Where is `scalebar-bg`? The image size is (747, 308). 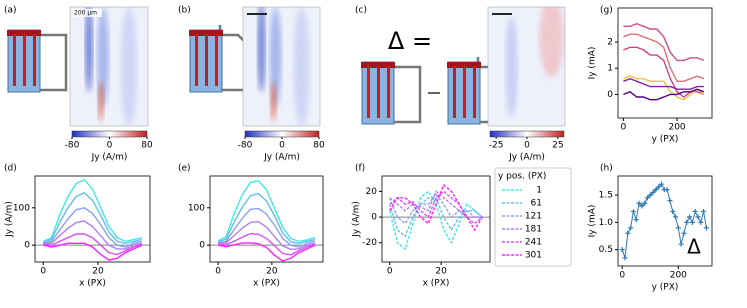 scalebar-bg is located at coordinates (87, 13).